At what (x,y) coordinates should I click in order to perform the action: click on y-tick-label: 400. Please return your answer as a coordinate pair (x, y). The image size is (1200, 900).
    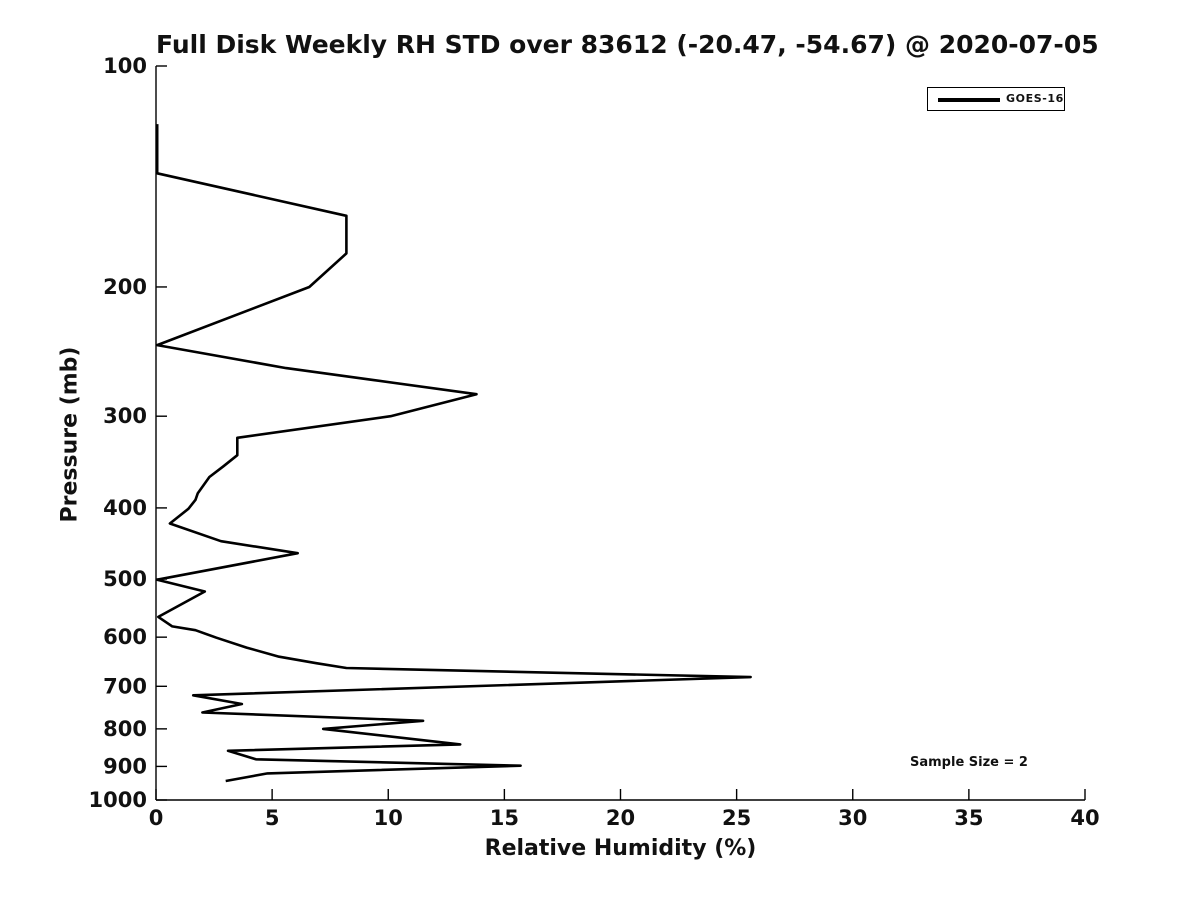
    Looking at the image, I should click on (125, 508).